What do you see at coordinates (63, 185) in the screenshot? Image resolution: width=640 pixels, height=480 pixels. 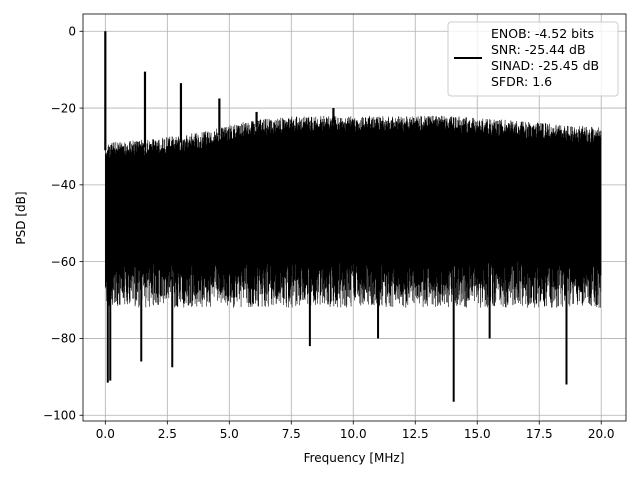 I see `y-tick-label: −40` at bounding box center [63, 185].